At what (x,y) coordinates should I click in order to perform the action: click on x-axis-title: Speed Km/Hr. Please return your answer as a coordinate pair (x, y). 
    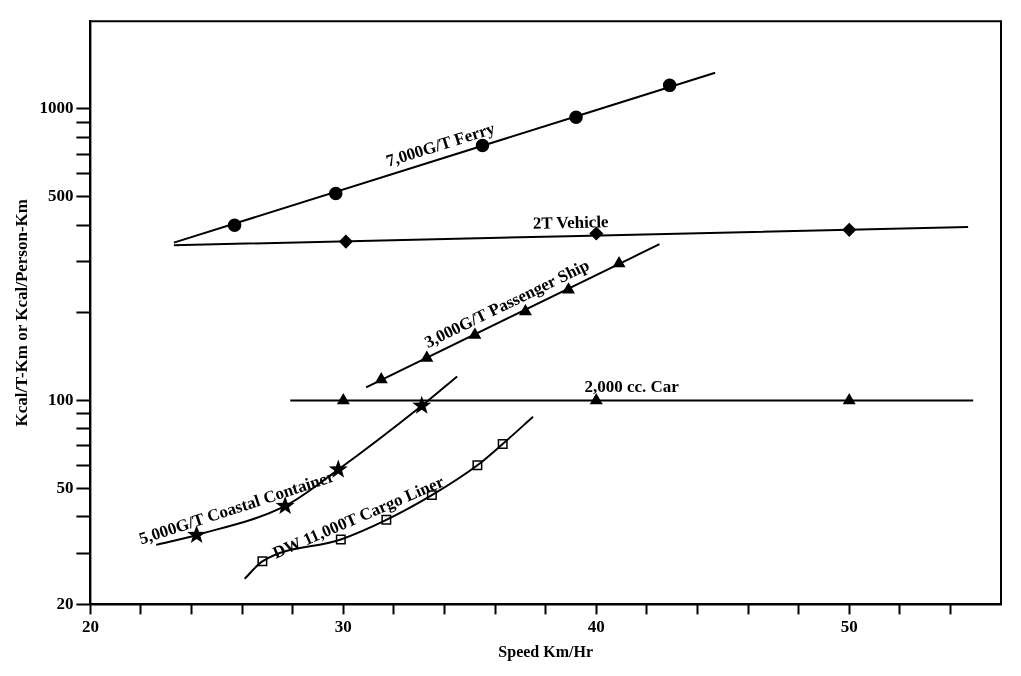
    Looking at the image, I should click on (546, 651).